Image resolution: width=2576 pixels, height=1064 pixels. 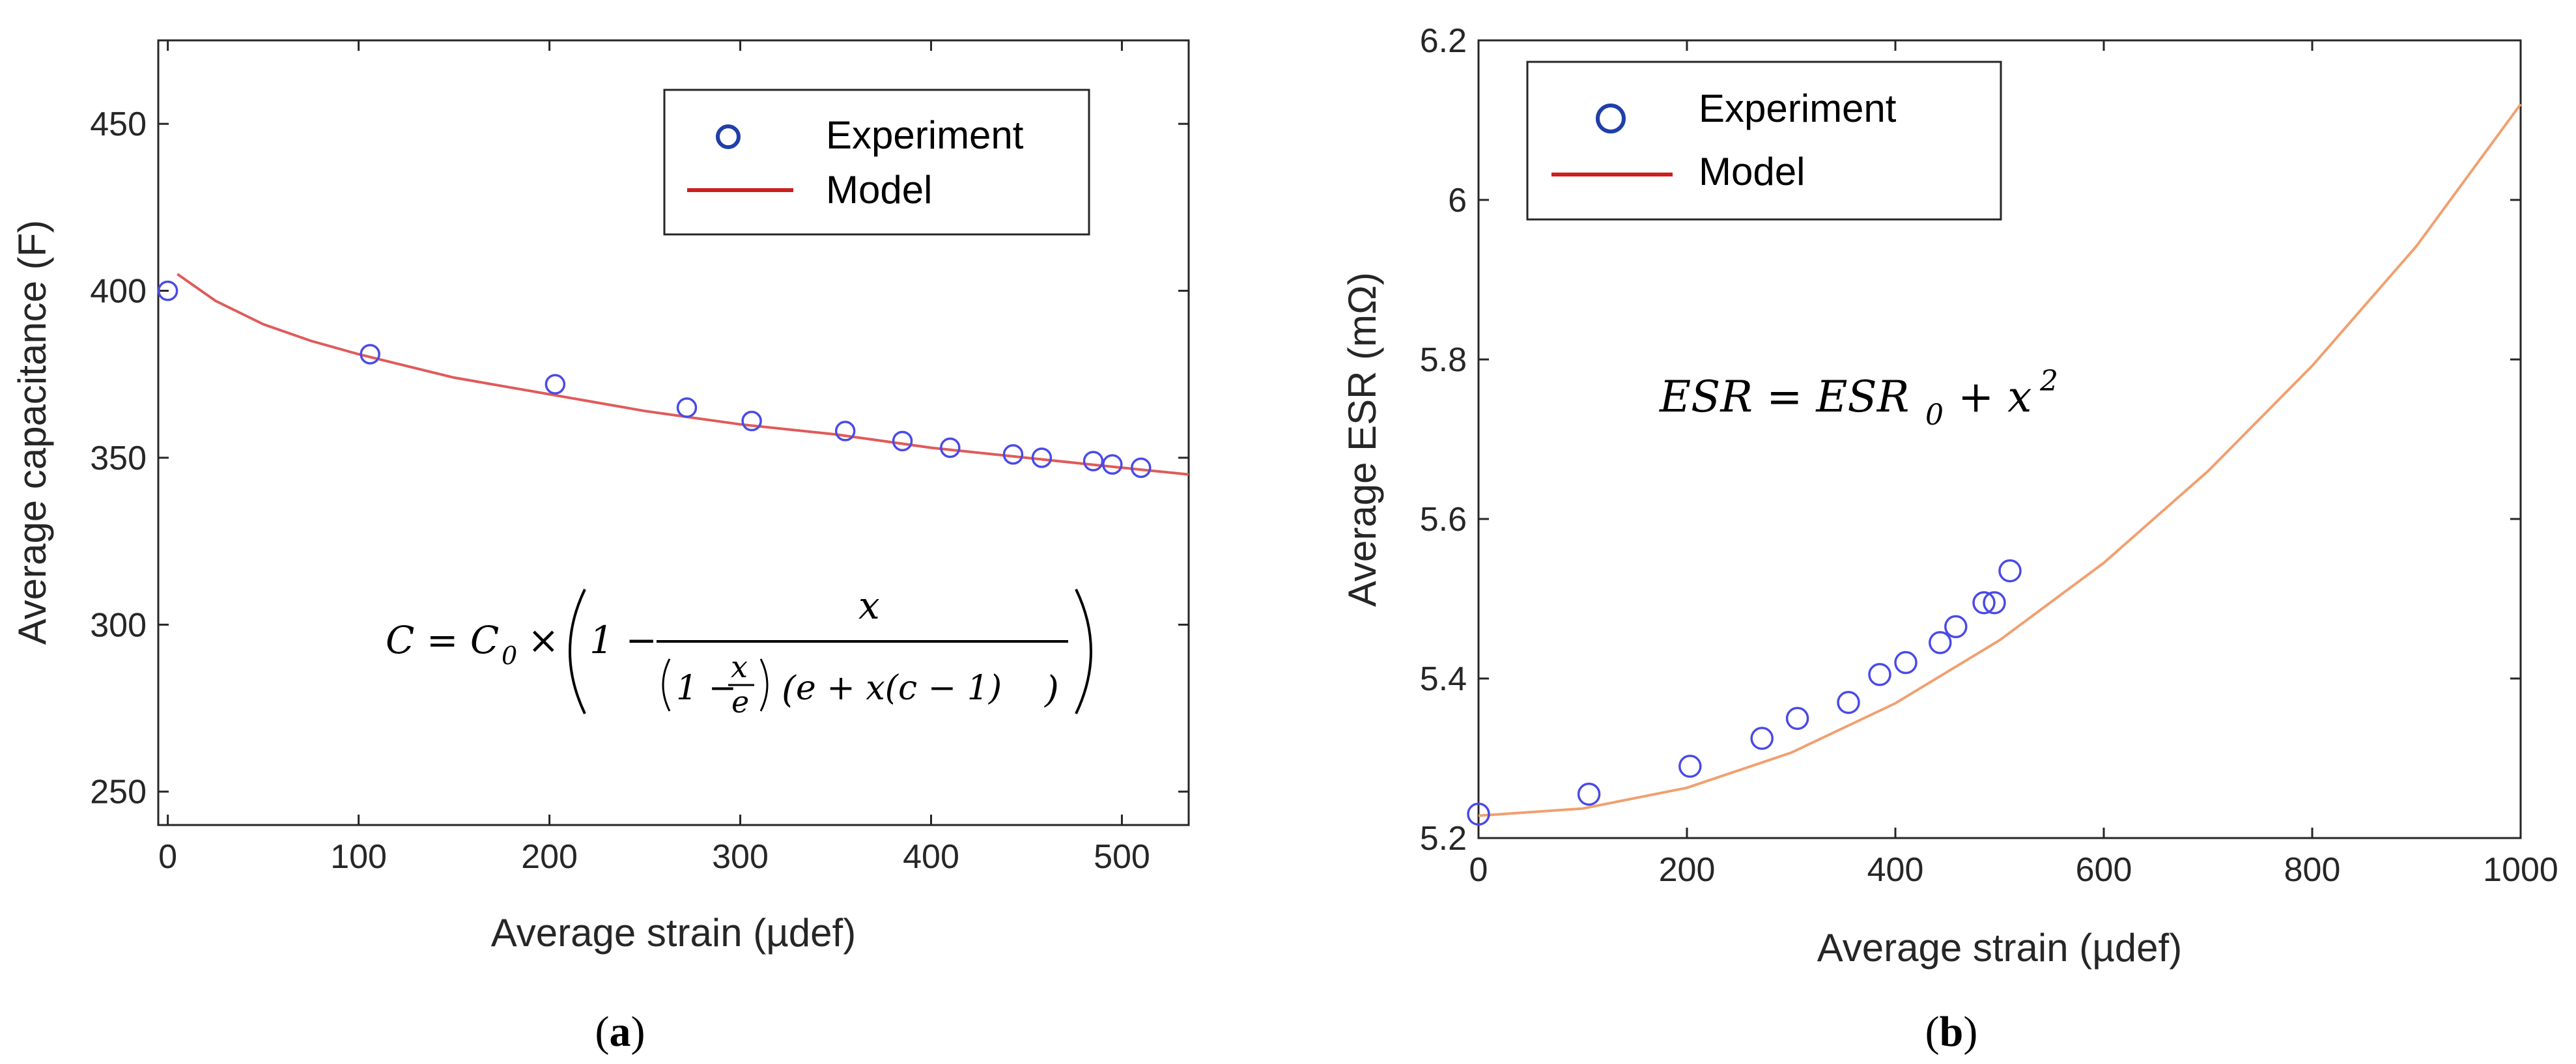 What do you see at coordinates (739, 667) in the screenshot?
I see `eq-den-frac-num: x` at bounding box center [739, 667].